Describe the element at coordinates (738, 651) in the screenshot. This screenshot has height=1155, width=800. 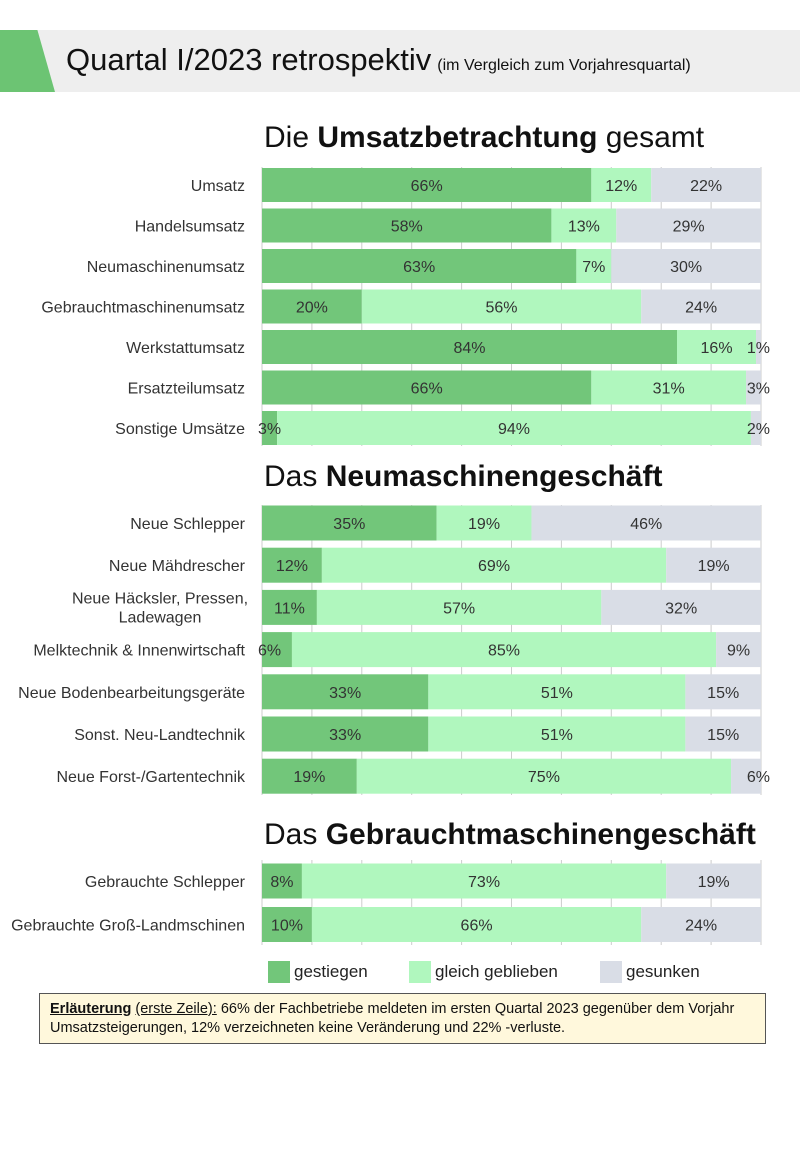
I see `data-label: 9%` at that location.